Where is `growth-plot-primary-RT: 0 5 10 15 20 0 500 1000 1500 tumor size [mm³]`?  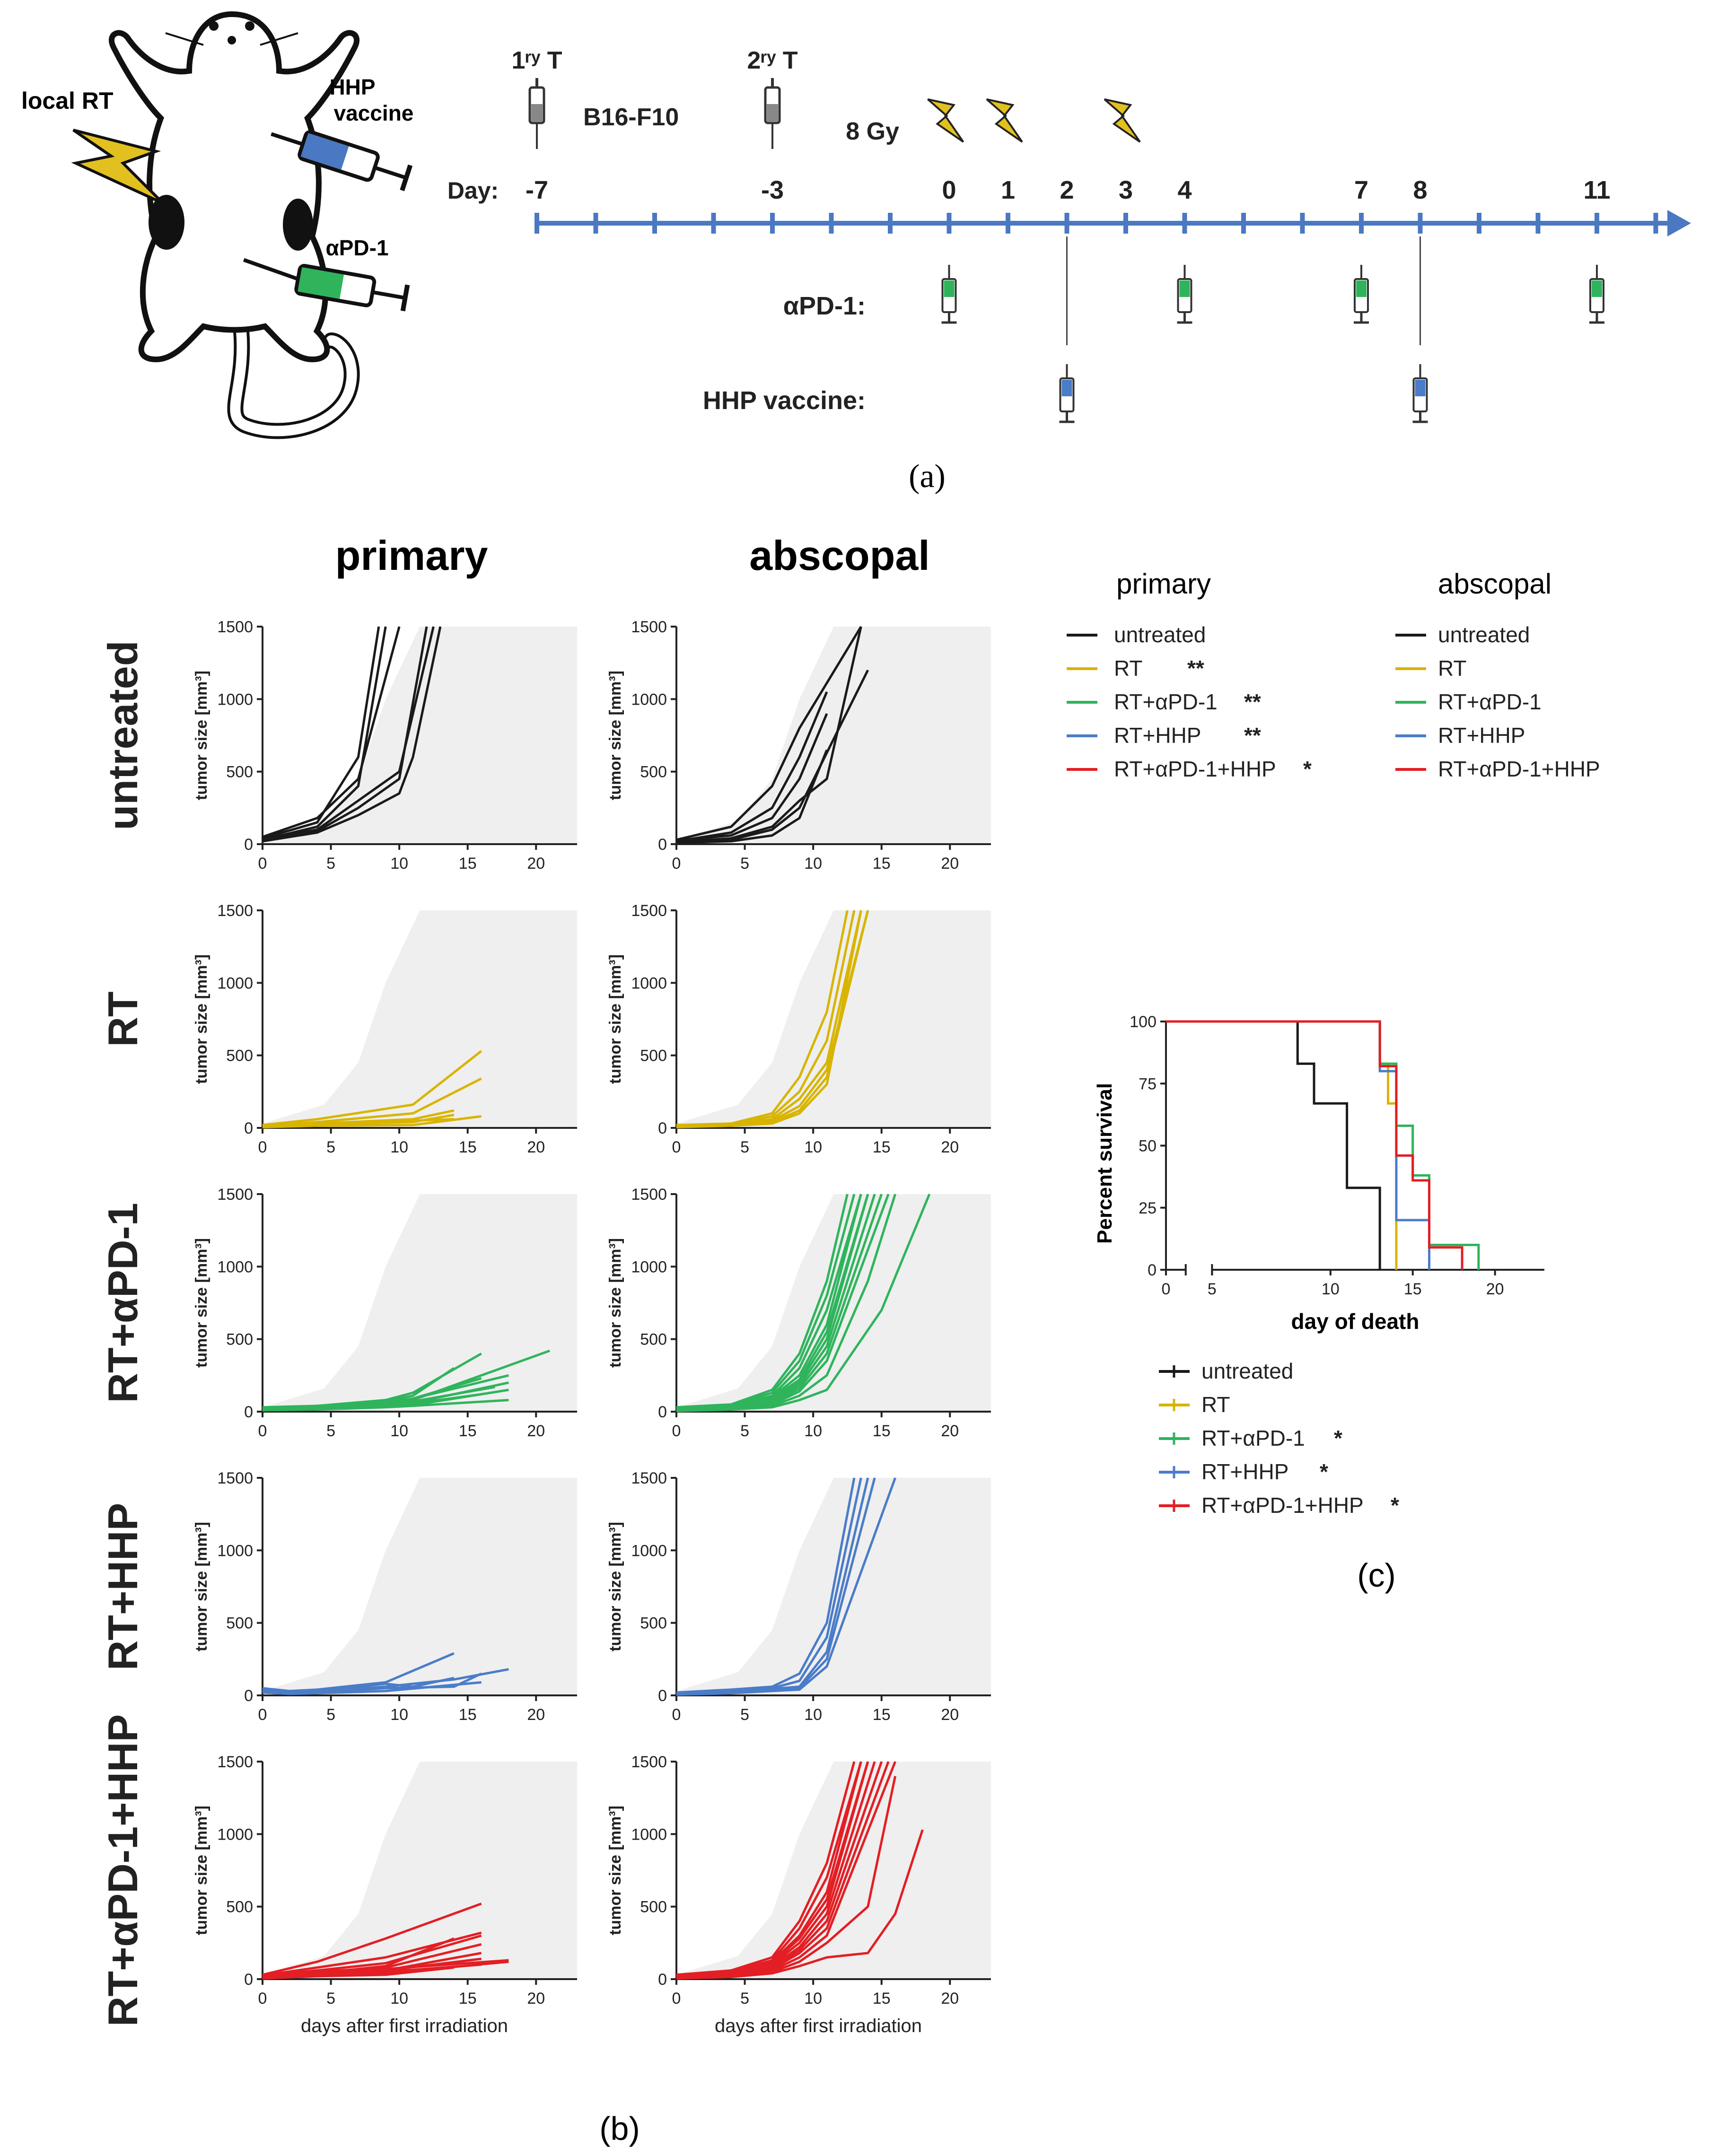
growth-plot-primary-RT: 0 5 10 15 20 0 500 1000 1500 tumor size [mm³] is located at coordinates (385, 1029).